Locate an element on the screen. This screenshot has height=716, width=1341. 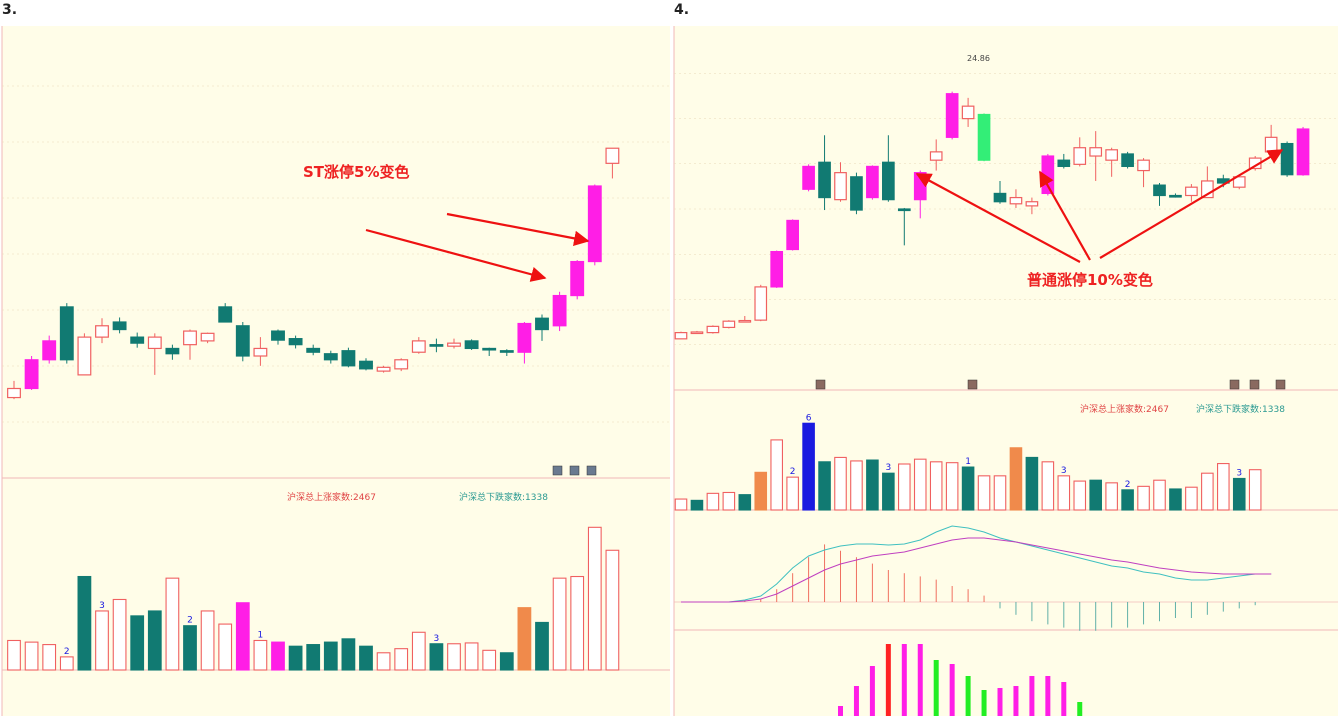
stats-down-count: 沪深总下跌家数:1338 is located at coordinates (1240, 409).